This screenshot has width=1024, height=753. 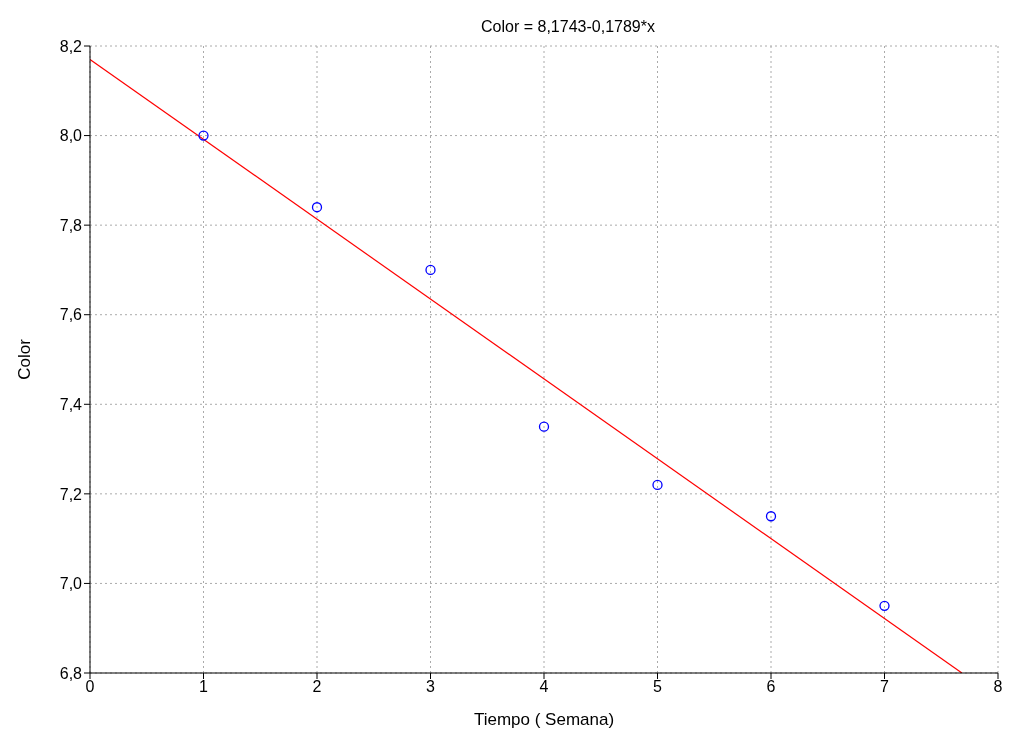 What do you see at coordinates (71, 46) in the screenshot?
I see `y-tick-label: 8,2` at bounding box center [71, 46].